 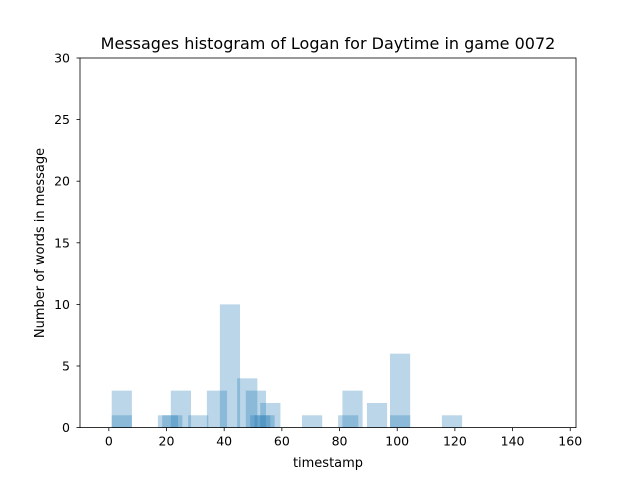 I want to click on x-tick-label-40: 40, so click(x=224, y=441).